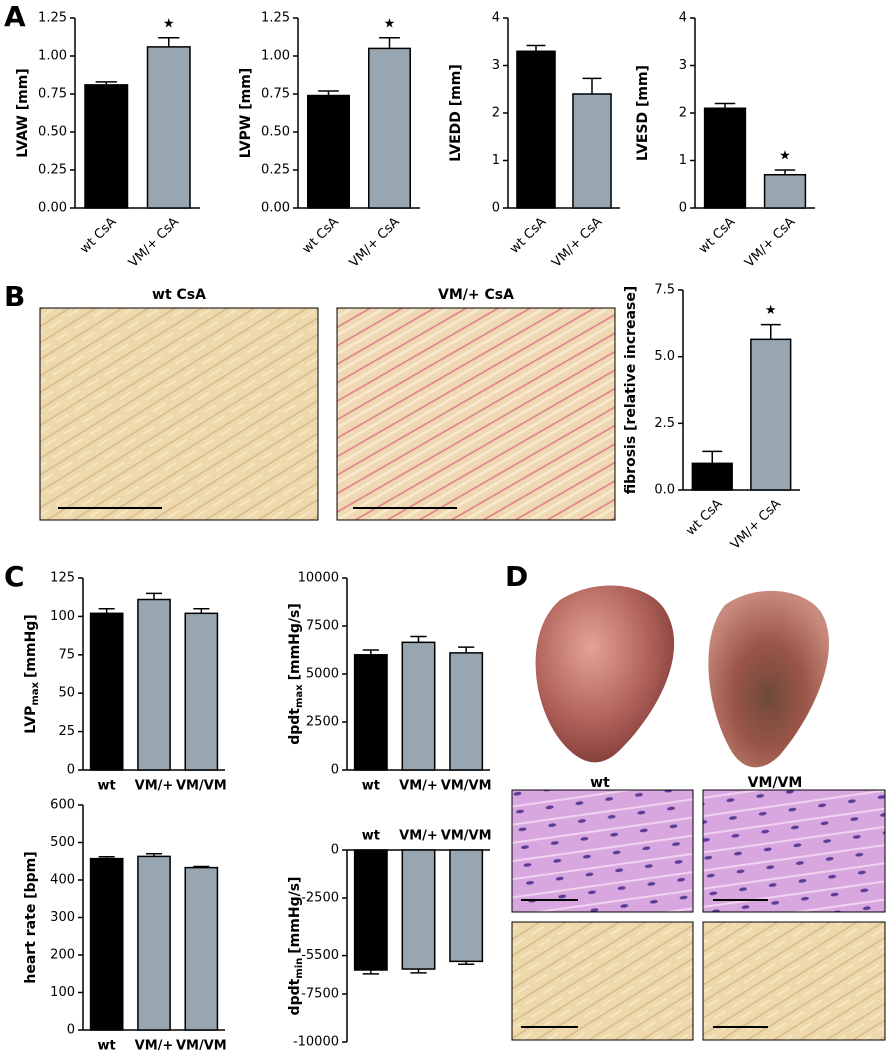 Image resolution: width=888 pixels, height=1050 pixels. Describe the element at coordinates (62, 842) in the screenshot. I see `y-tick-label: 500` at that location.